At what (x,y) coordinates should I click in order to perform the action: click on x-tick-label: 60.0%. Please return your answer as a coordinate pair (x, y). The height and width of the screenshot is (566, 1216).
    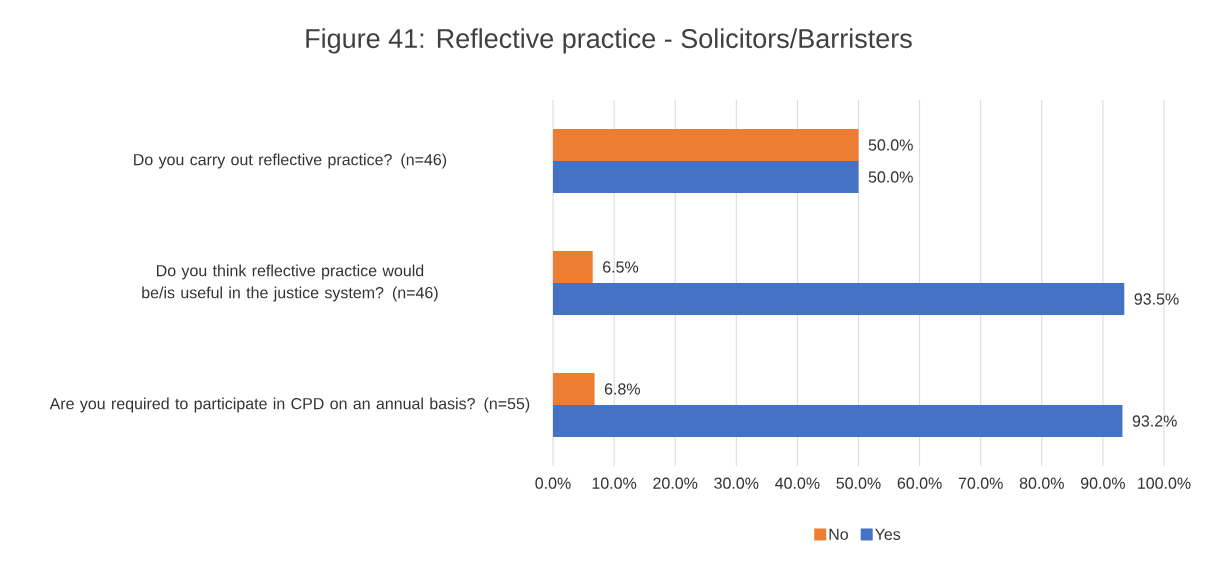
    Looking at the image, I should click on (919, 483).